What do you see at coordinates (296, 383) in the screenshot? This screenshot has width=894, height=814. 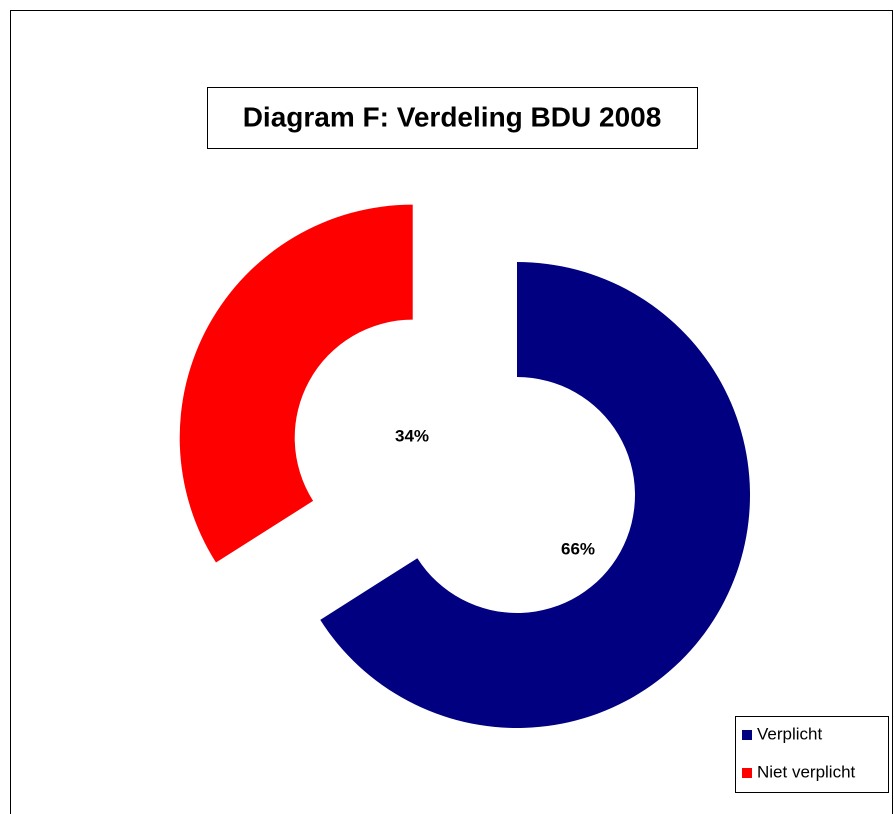 I see `donut-slice` at bounding box center [296, 383].